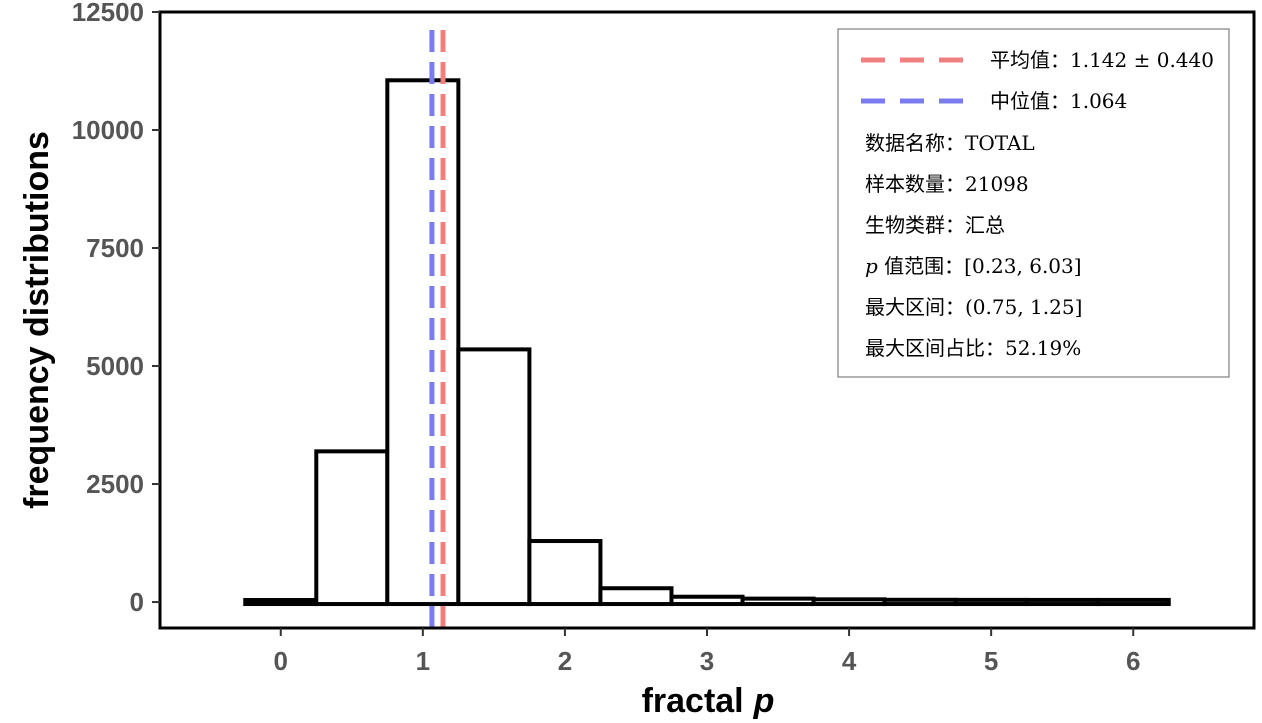 The height and width of the screenshot is (723, 1262). Describe the element at coordinates (1058, 101) in the screenshot. I see `legend-median-label: 中位值：1.064` at that location.